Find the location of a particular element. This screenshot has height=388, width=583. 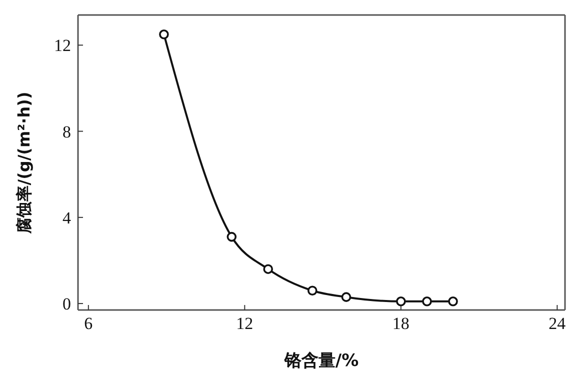

y-tick-label: 0 is located at coordinates (66, 304).